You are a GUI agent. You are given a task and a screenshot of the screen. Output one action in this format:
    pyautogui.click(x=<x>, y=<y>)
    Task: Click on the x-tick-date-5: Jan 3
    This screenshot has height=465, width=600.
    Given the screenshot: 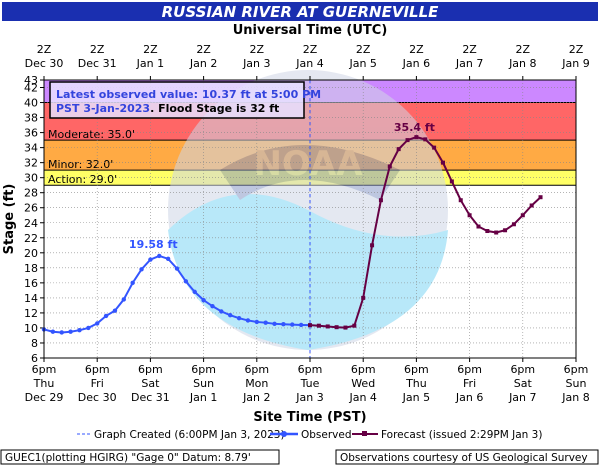 What is the action you would take?
    pyautogui.click(x=309, y=397)
    